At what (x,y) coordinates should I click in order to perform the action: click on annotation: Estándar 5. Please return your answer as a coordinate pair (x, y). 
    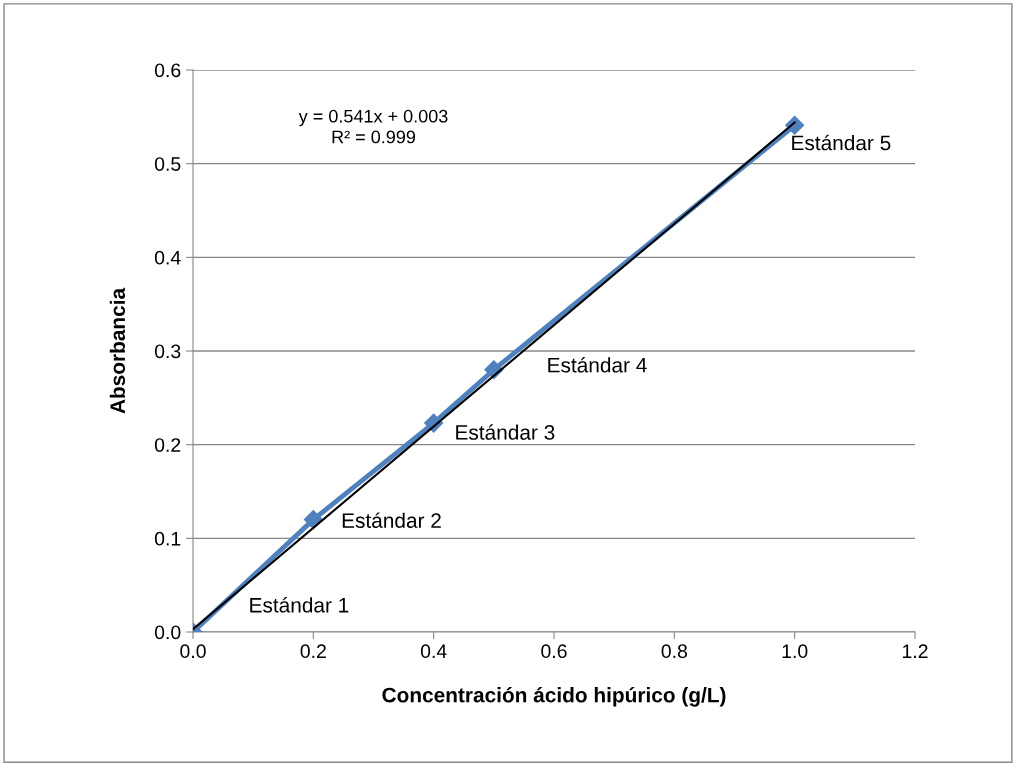
    Looking at the image, I should click on (841, 142).